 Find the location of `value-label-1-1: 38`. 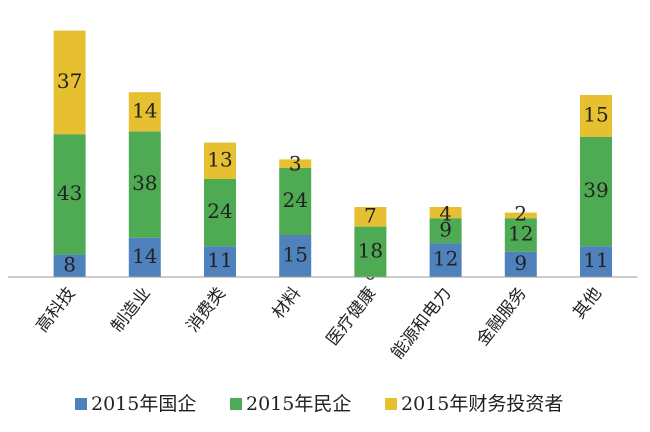

value-label-1-1: 38 is located at coordinates (144, 183).